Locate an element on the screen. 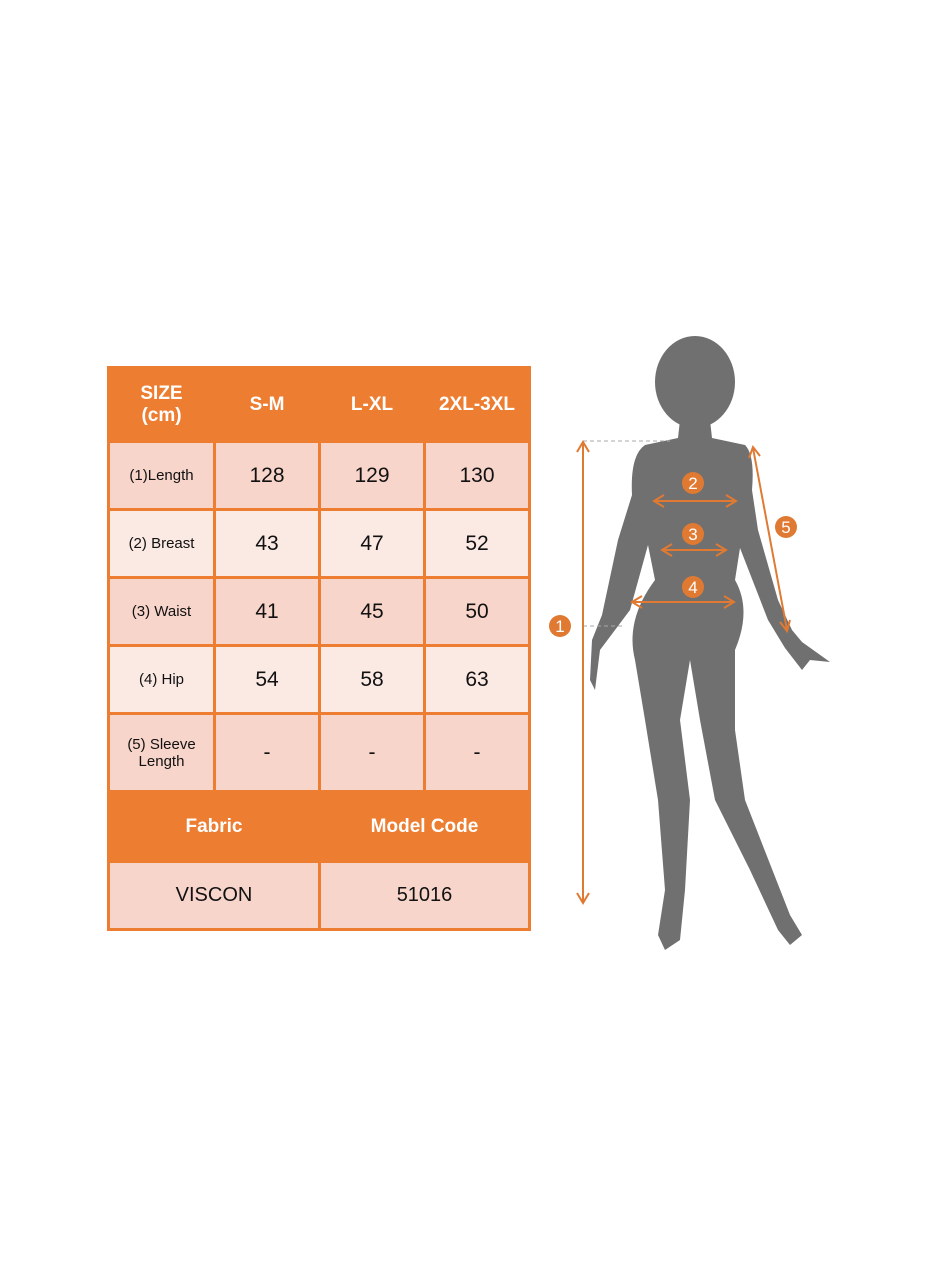 The width and height of the screenshot is (940, 1280). cell: 45 is located at coordinates (372, 611).